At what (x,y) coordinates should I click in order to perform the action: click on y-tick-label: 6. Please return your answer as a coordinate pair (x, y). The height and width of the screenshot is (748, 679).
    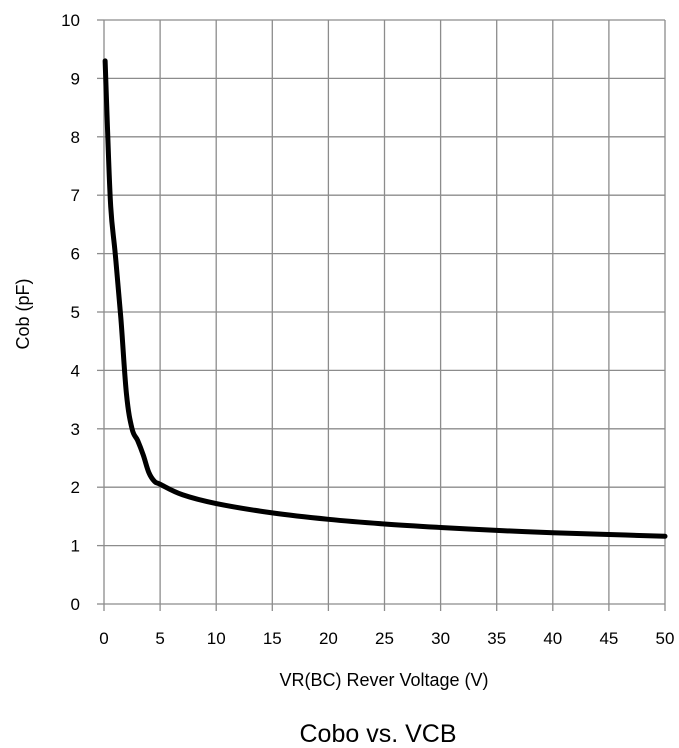
    Looking at the image, I should click on (75, 254).